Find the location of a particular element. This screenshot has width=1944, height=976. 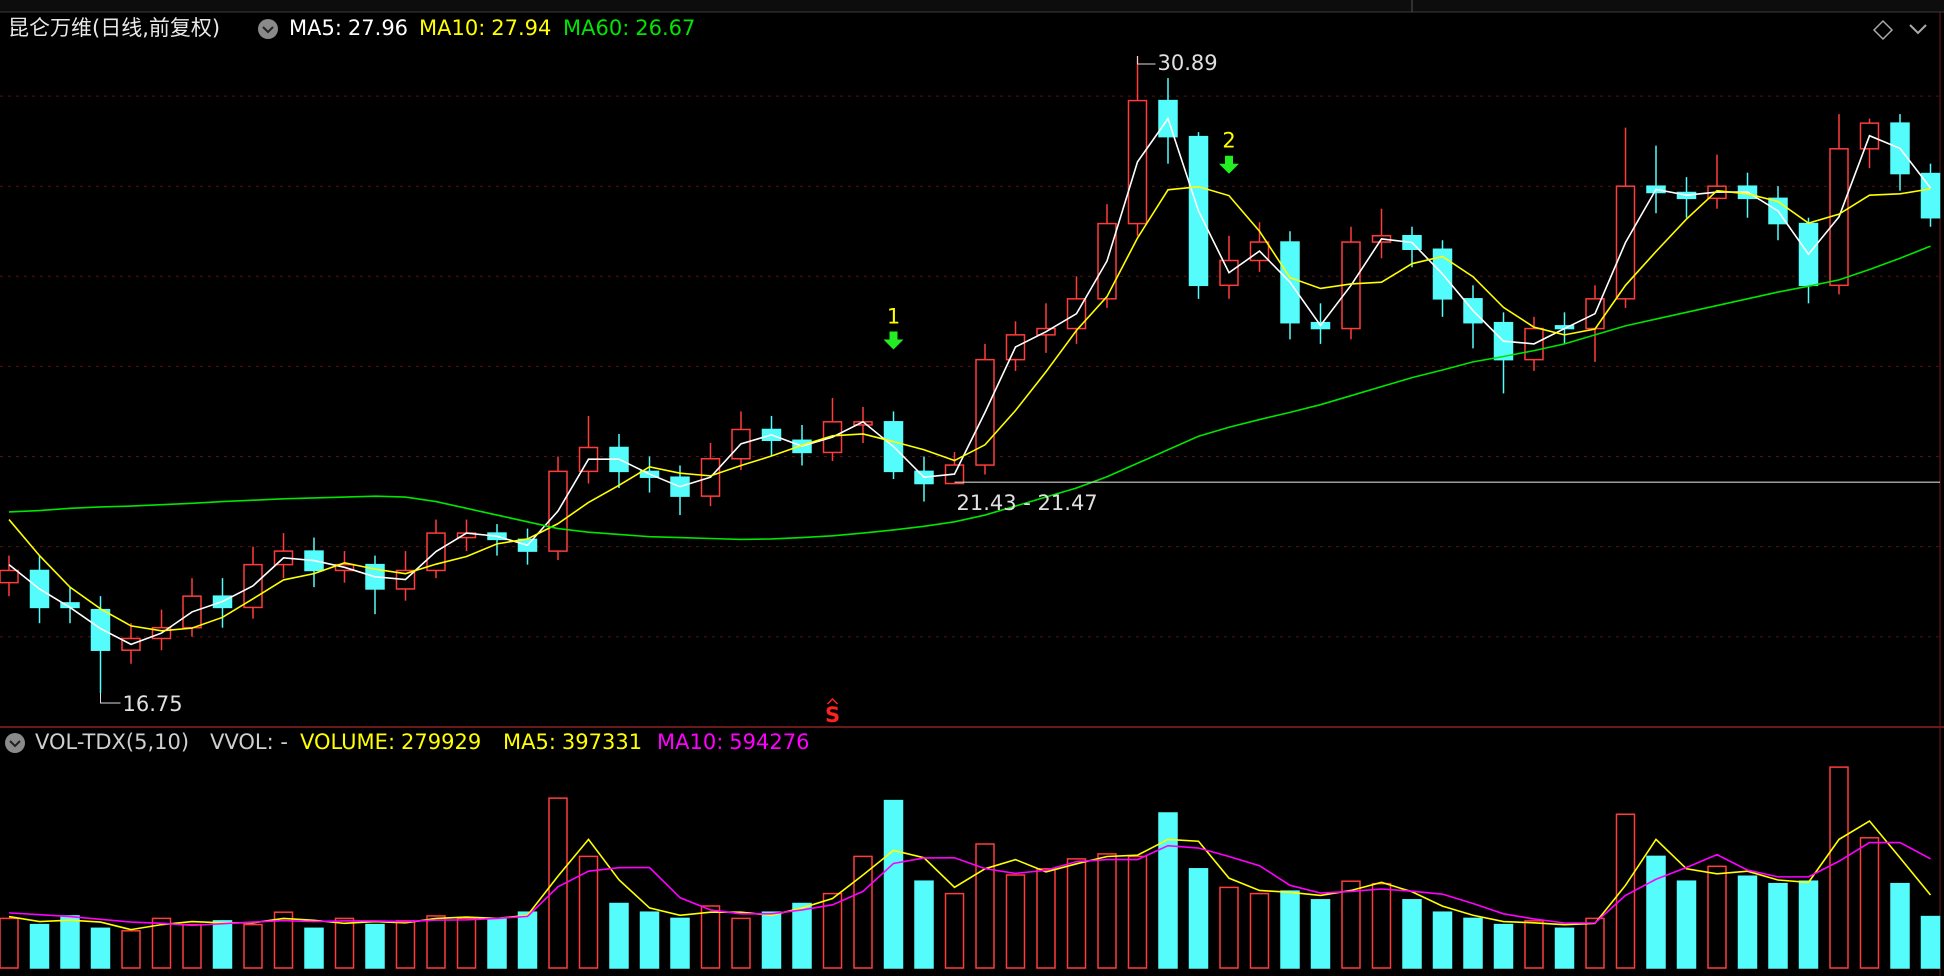

ma60-legend: MA60: 26.67 is located at coordinates (629, 28).